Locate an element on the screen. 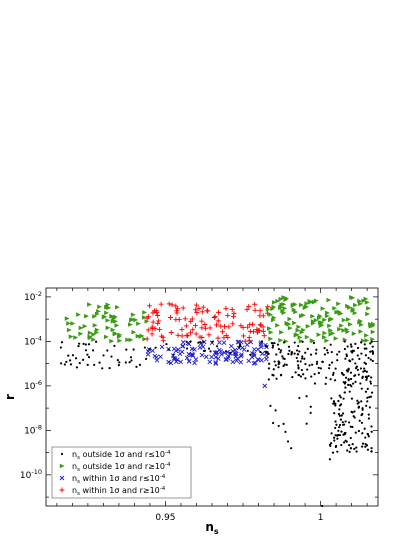 The image size is (415, 537). y-axis-label: r is located at coordinates (10, 397).